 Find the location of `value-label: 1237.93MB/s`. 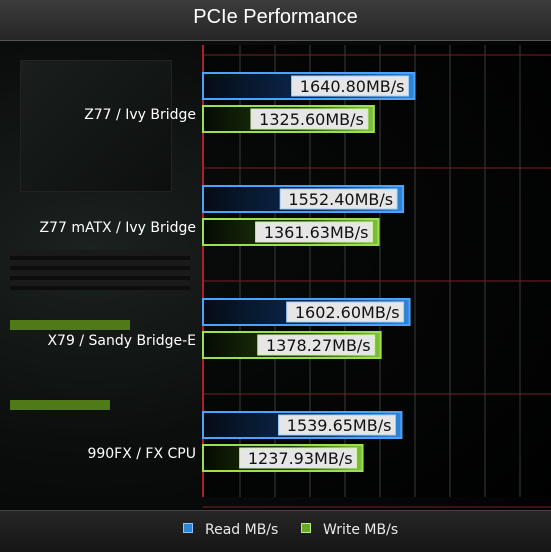

value-label: 1237.93MB/s is located at coordinates (300, 458).